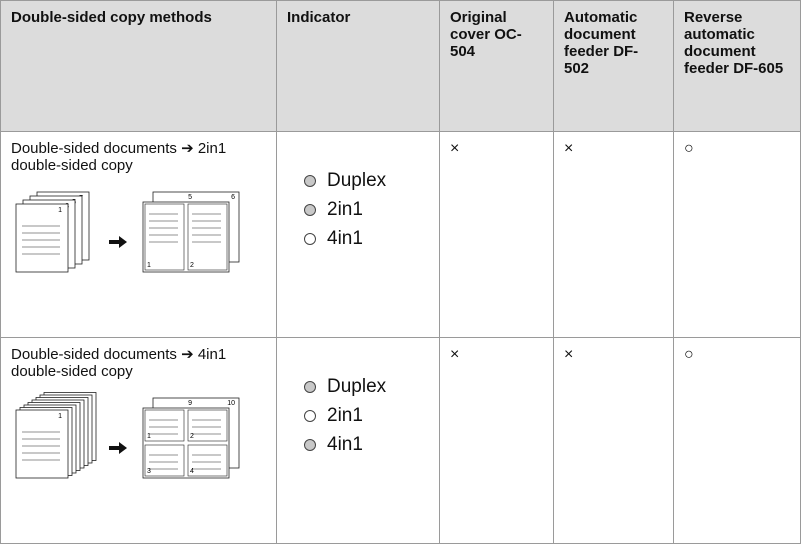 The image size is (812, 544). Describe the element at coordinates (613, 66) in the screenshot. I see `header-cell: Automatic document feeder DF-502` at that location.